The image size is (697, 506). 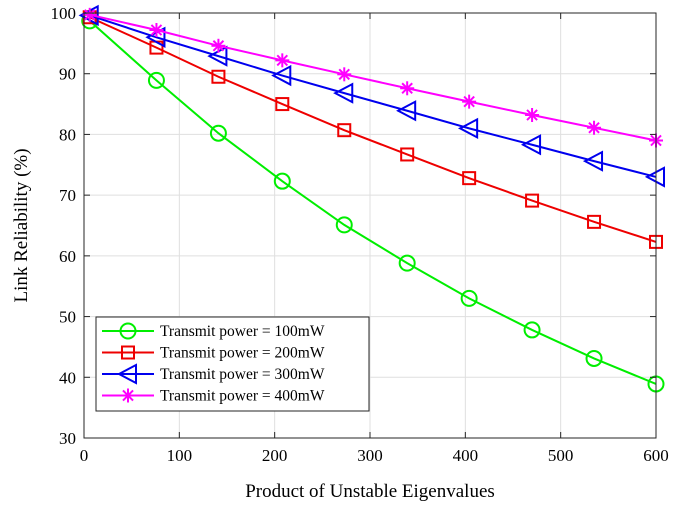 I want to click on y-tick-label: 90, so click(x=67, y=74).